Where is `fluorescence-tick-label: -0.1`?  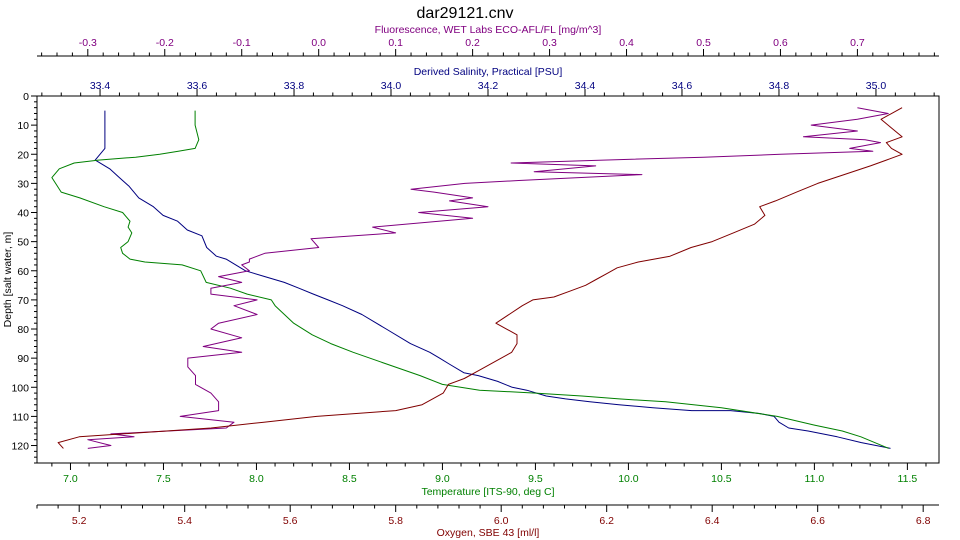
fluorescence-tick-label: -0.1 is located at coordinates (242, 43).